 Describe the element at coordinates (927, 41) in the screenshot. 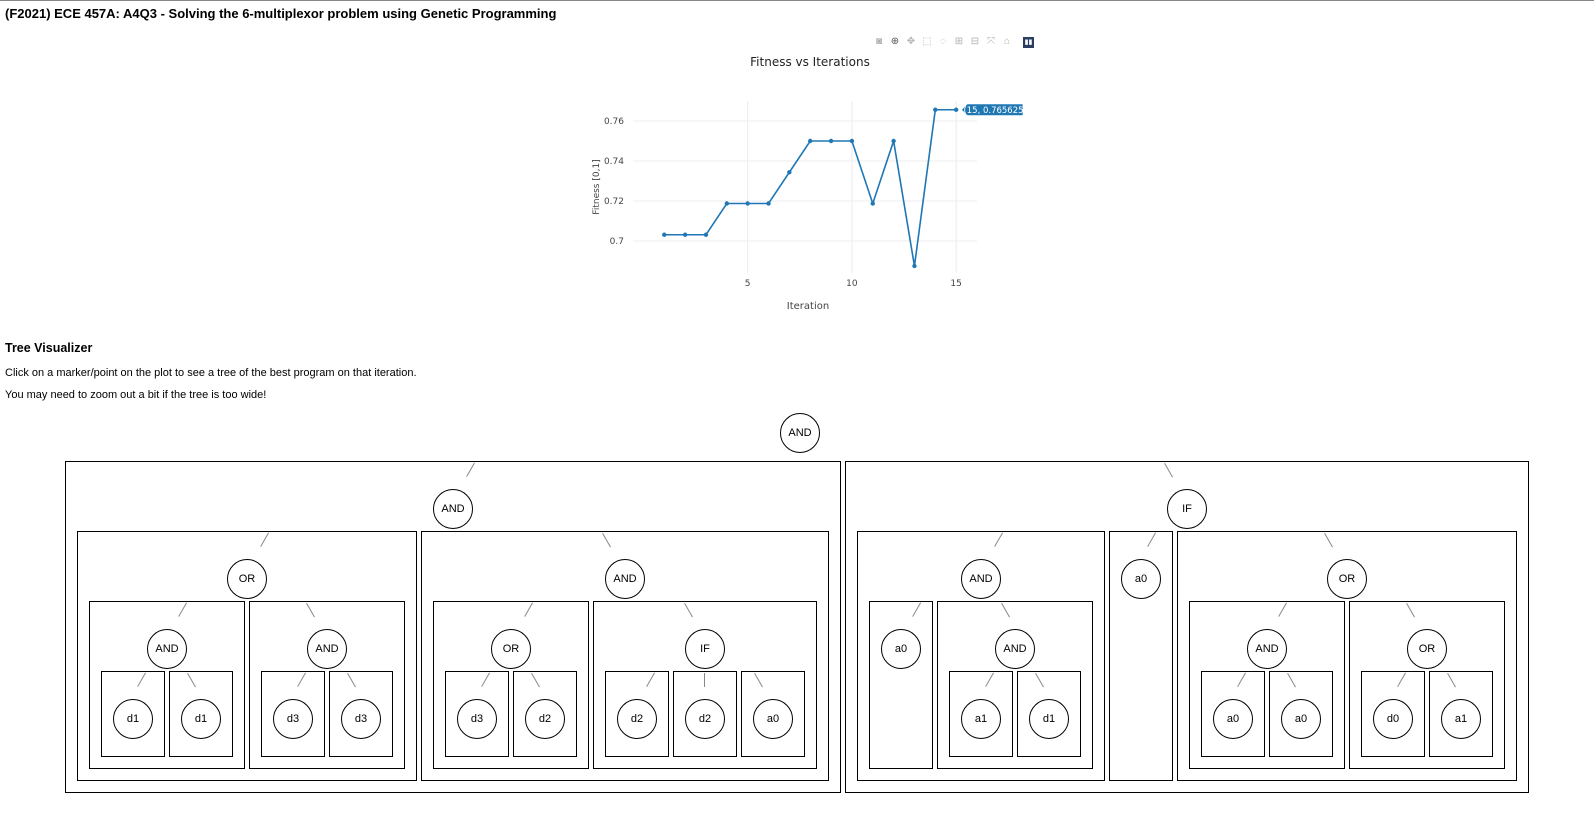

I see `box-select-icon: ⬚` at that location.